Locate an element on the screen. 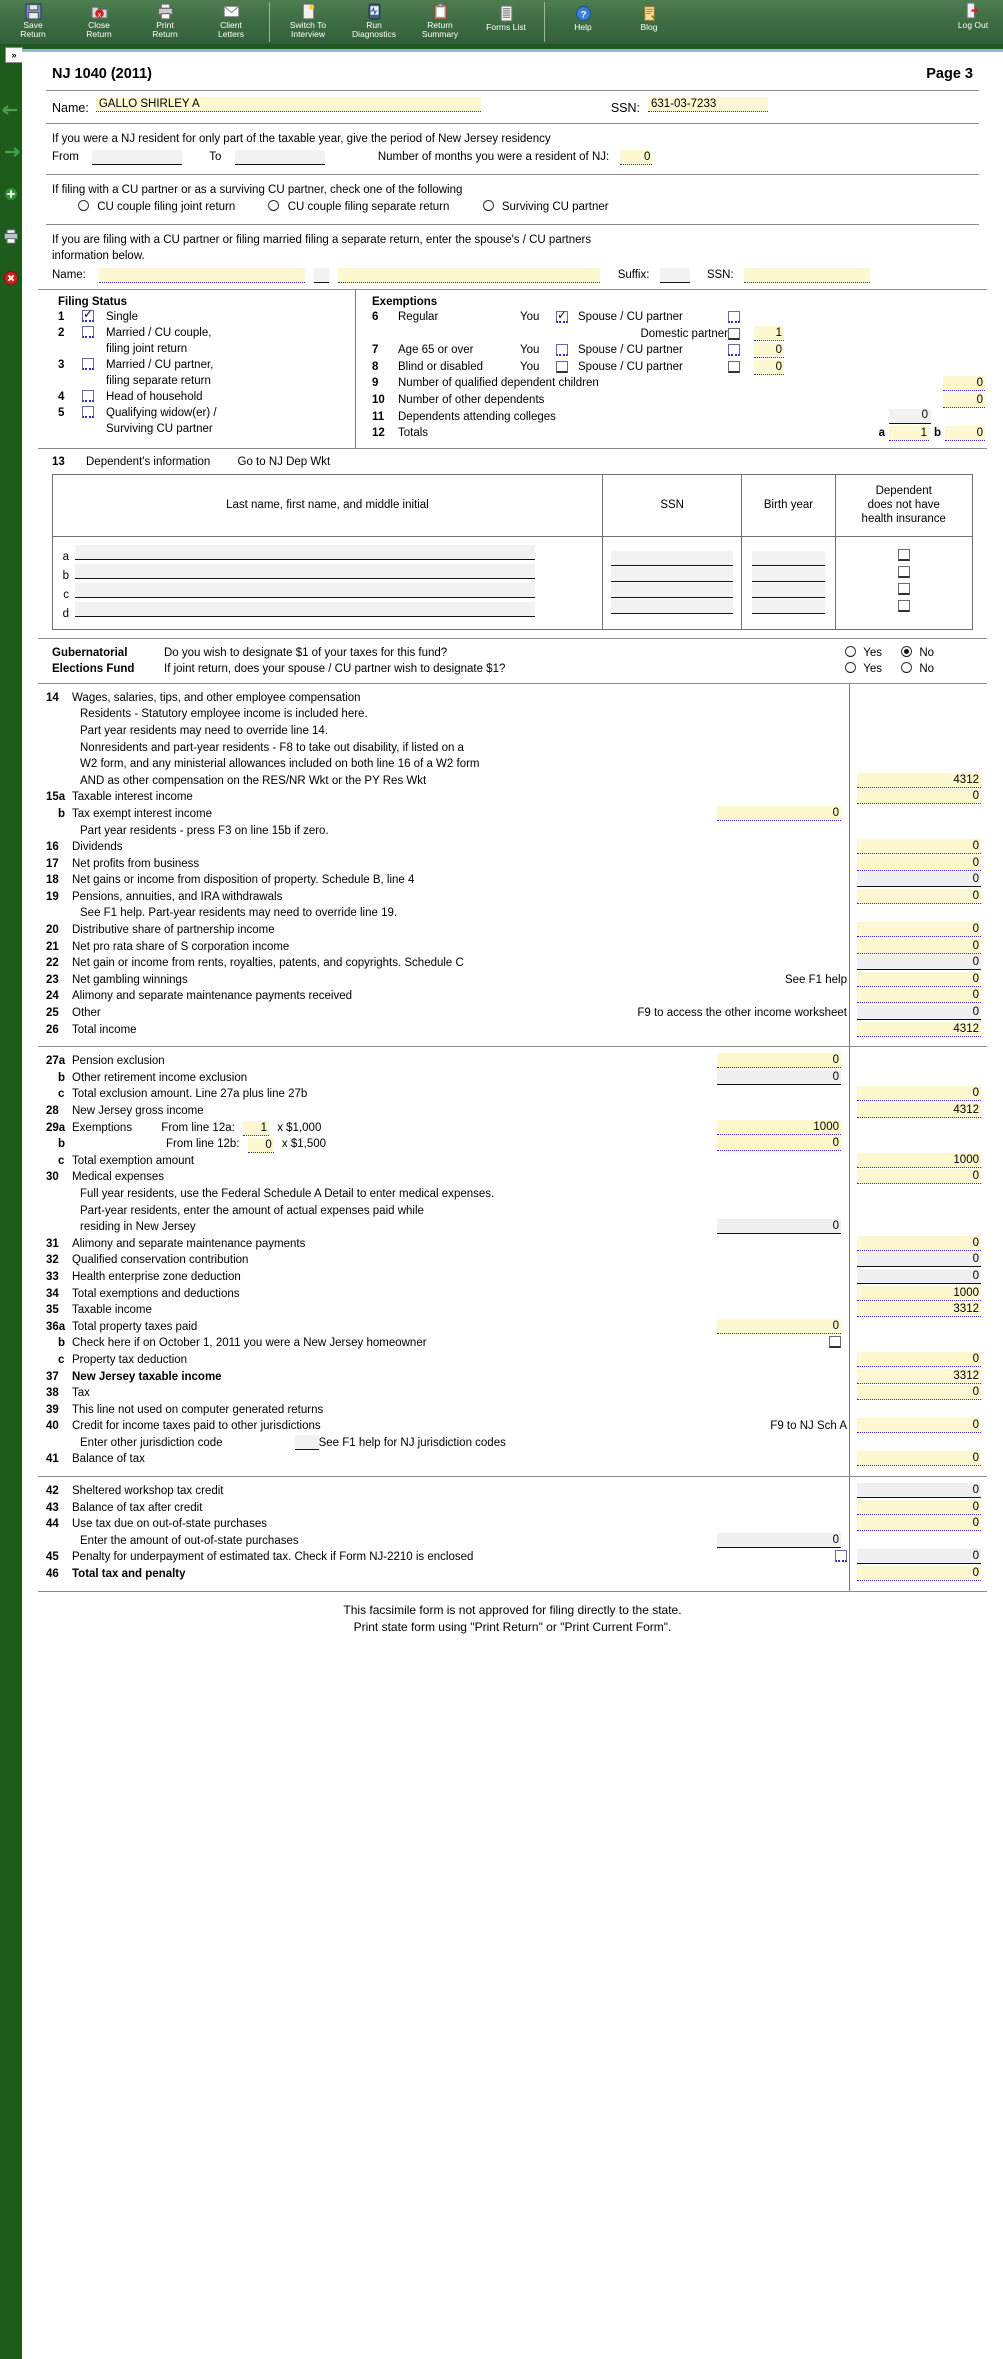 This screenshot has height=2359, width=1003. line-45-value-field: 0 is located at coordinates (919, 1557).